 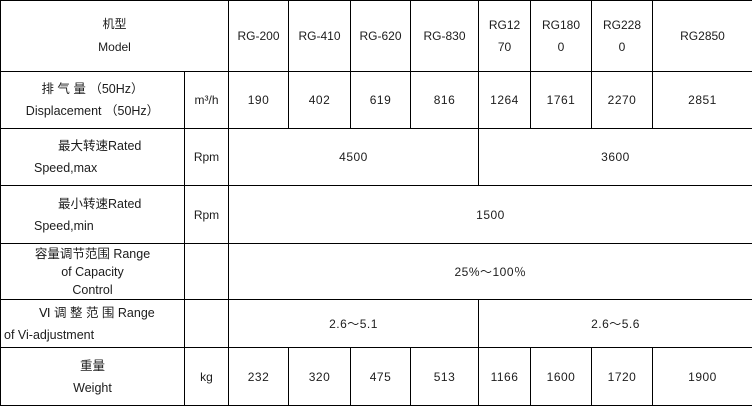 I want to click on row-label-speed-max: 最大转速Rated Speed,max, so click(x=93, y=157).